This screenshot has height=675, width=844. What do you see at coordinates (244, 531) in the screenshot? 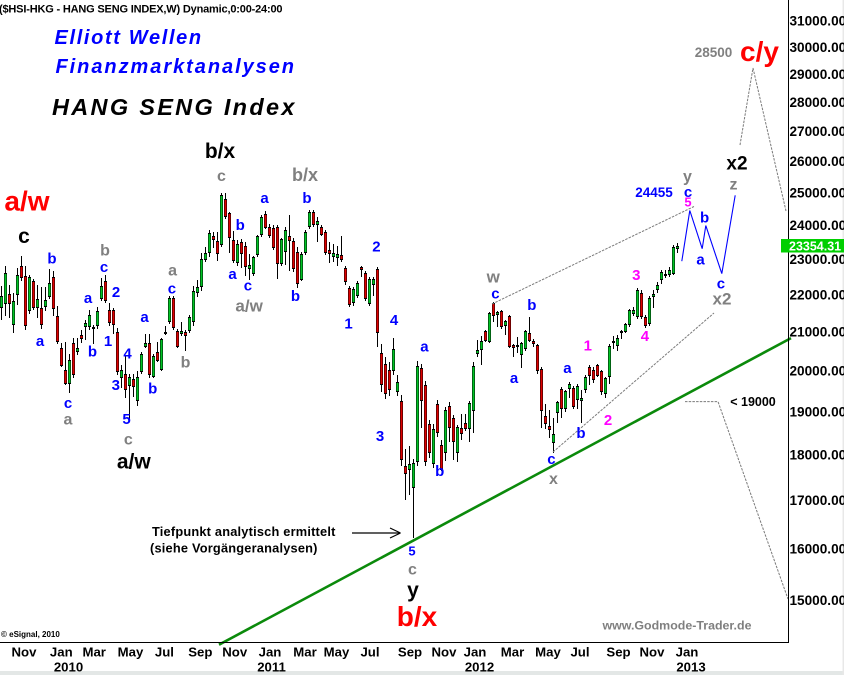
I see `svg-text: Tiefpunkt analytisch ermittelt` at bounding box center [244, 531].